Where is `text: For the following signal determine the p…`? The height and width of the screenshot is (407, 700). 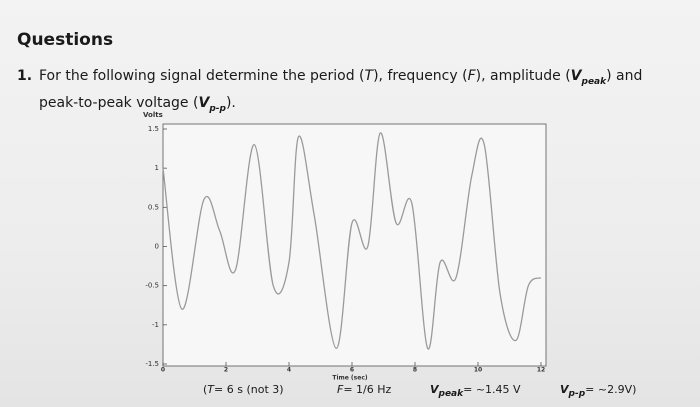
text: For the following signal determine the p… is located at coordinates (202, 76).